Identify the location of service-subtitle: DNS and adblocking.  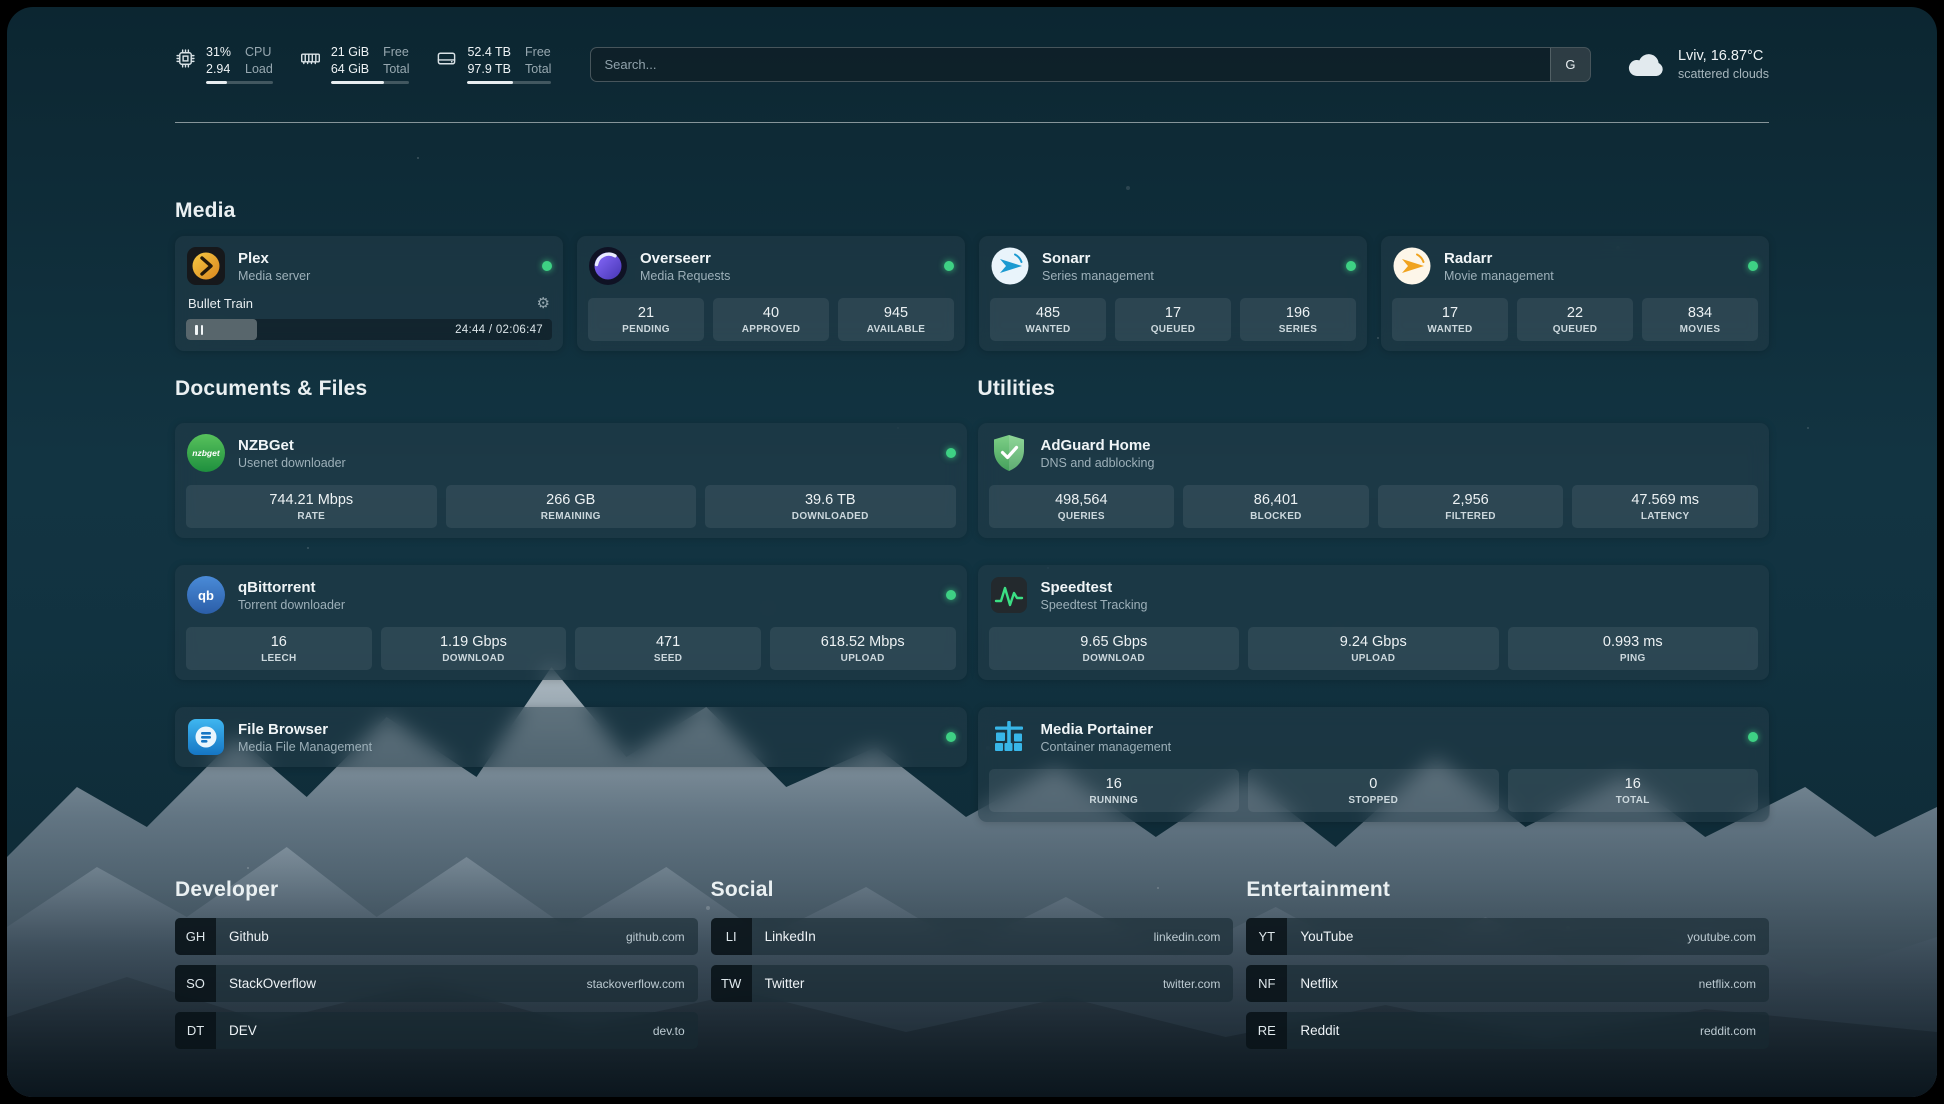
(1097, 462).